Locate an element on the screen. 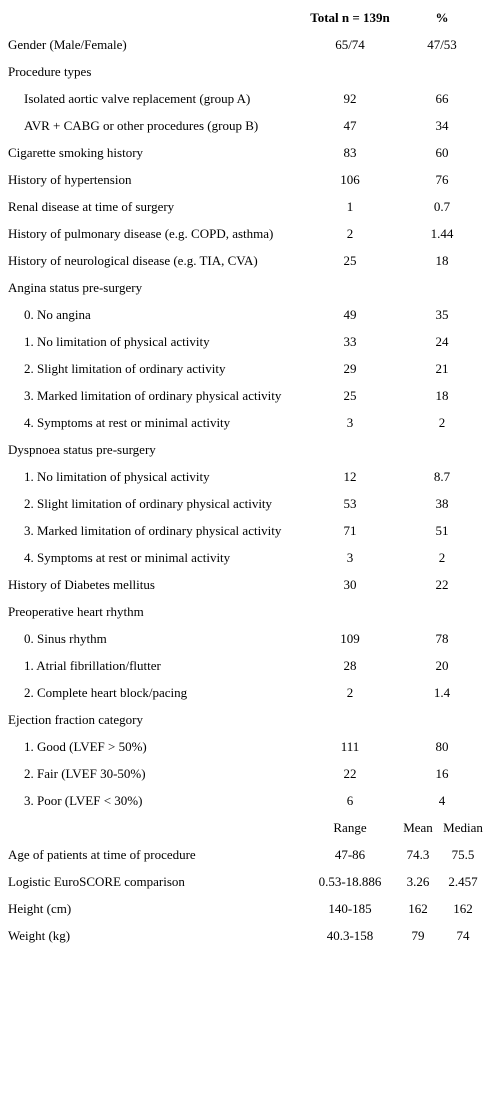 Image resolution: width=491 pixels, height=1105 pixels. row-count: 2 is located at coordinates (350, 692).